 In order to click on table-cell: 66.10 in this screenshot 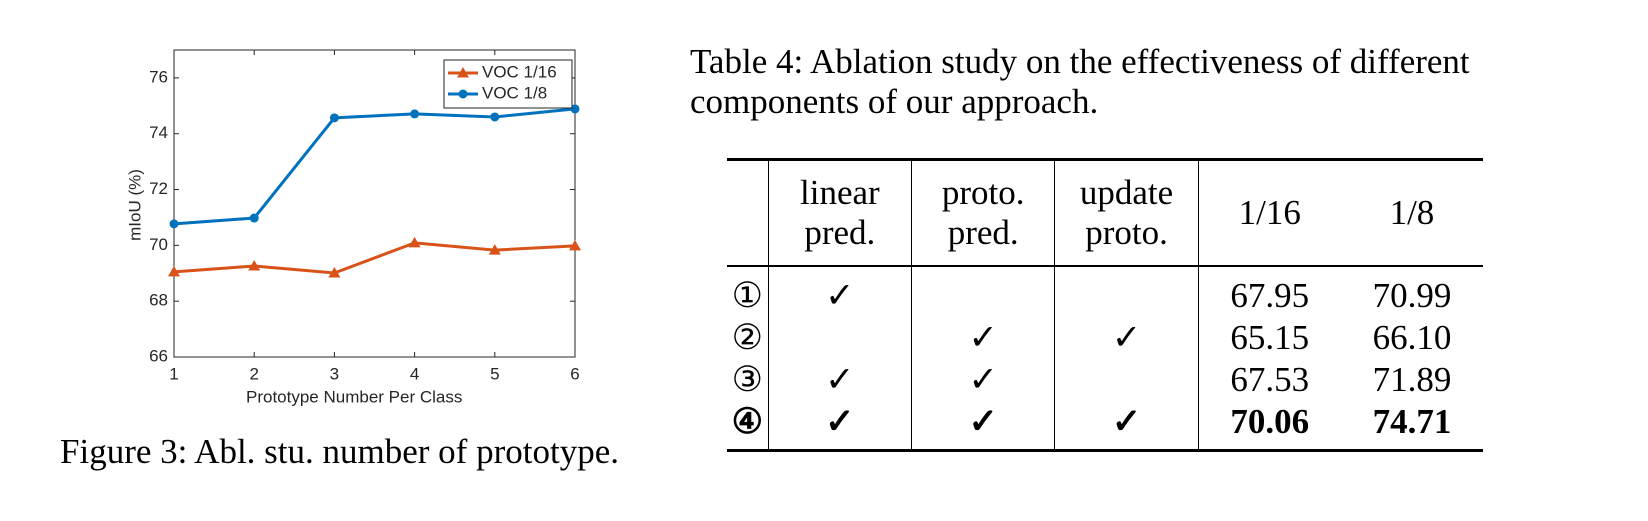, I will do `click(1412, 338)`.